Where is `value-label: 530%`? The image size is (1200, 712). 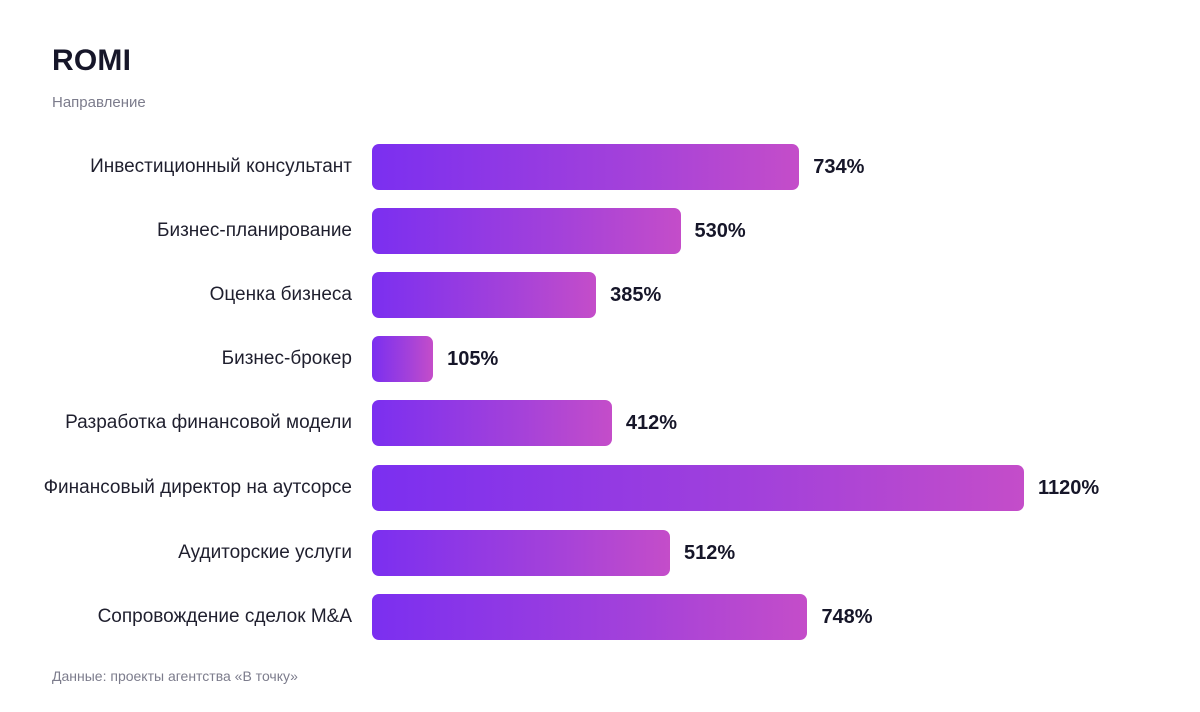
value-label: 530% is located at coordinates (720, 231).